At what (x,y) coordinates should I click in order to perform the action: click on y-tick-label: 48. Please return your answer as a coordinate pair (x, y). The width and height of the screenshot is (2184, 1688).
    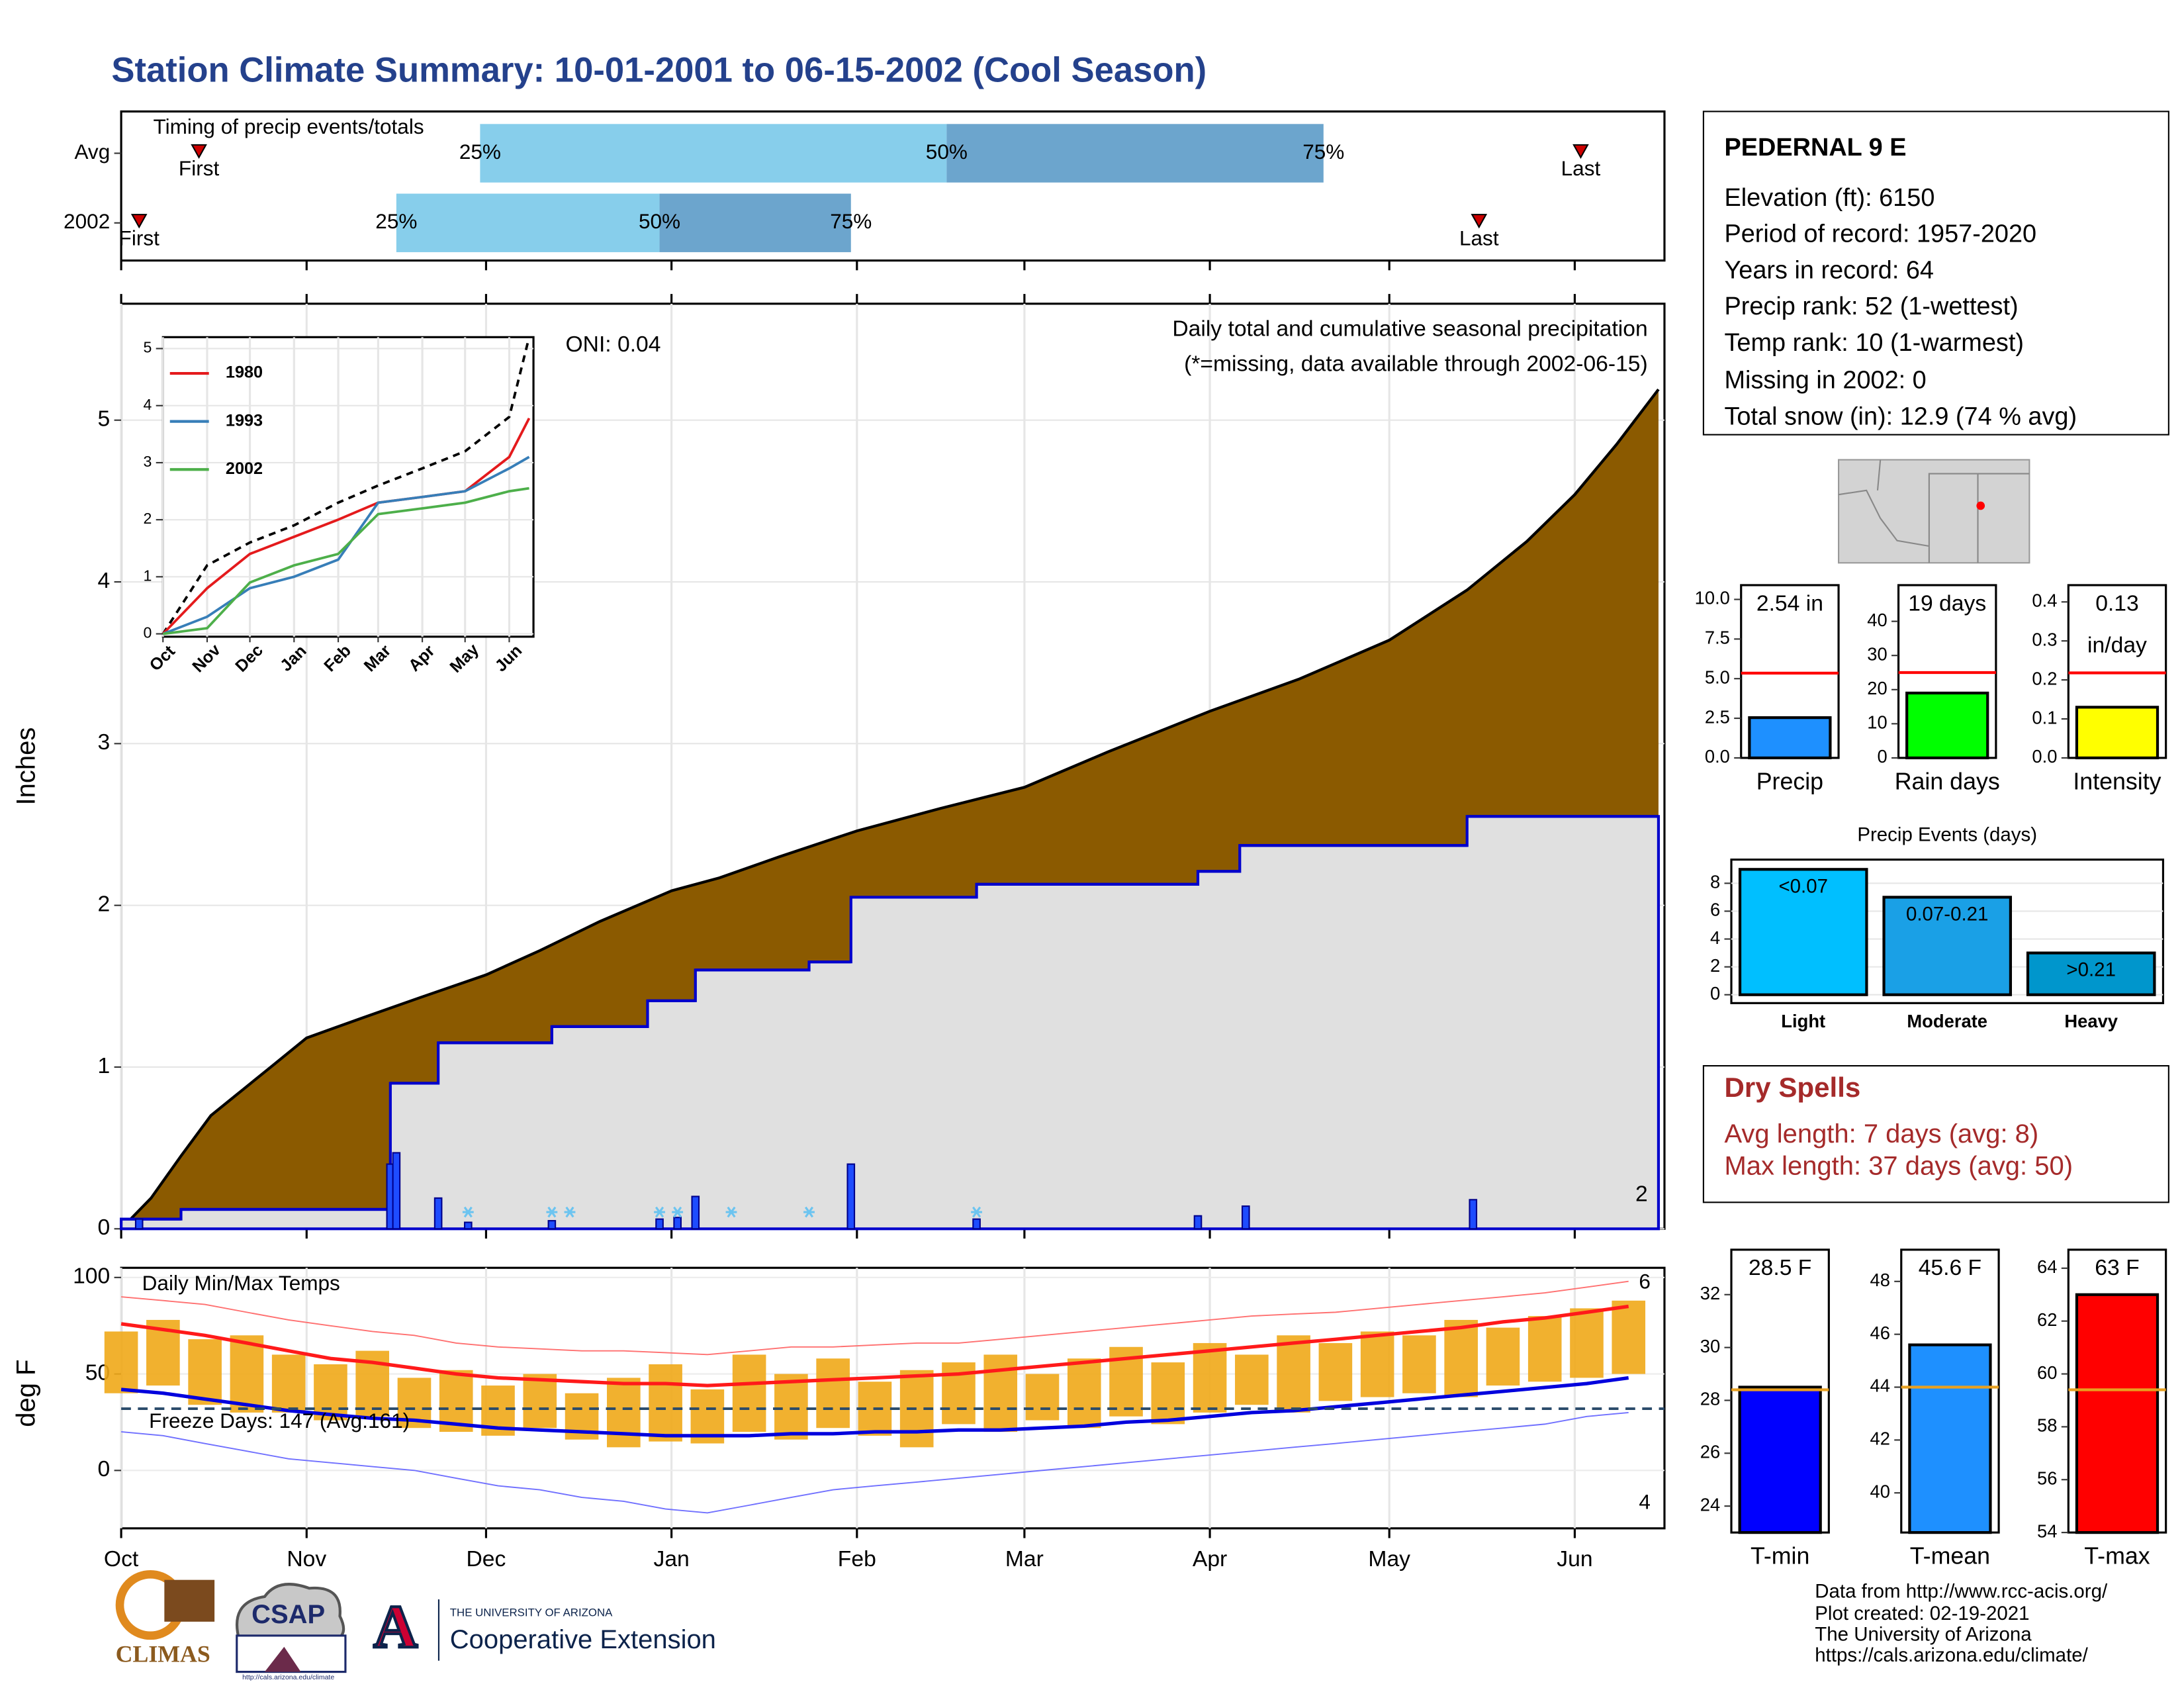
    Looking at the image, I should click on (1880, 1280).